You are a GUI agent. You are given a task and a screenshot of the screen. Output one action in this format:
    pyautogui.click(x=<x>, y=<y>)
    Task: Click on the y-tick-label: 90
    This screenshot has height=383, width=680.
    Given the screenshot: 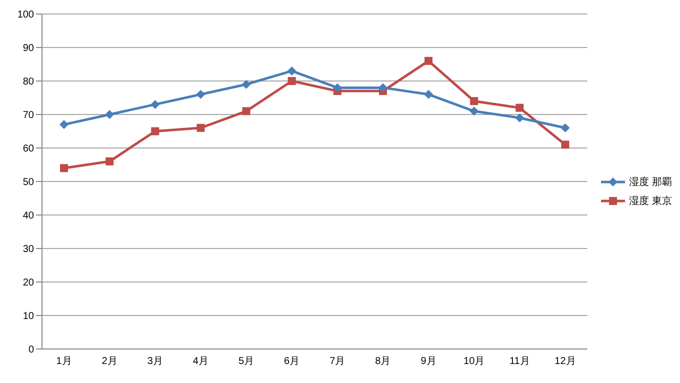 What is the action you would take?
    pyautogui.click(x=28, y=48)
    